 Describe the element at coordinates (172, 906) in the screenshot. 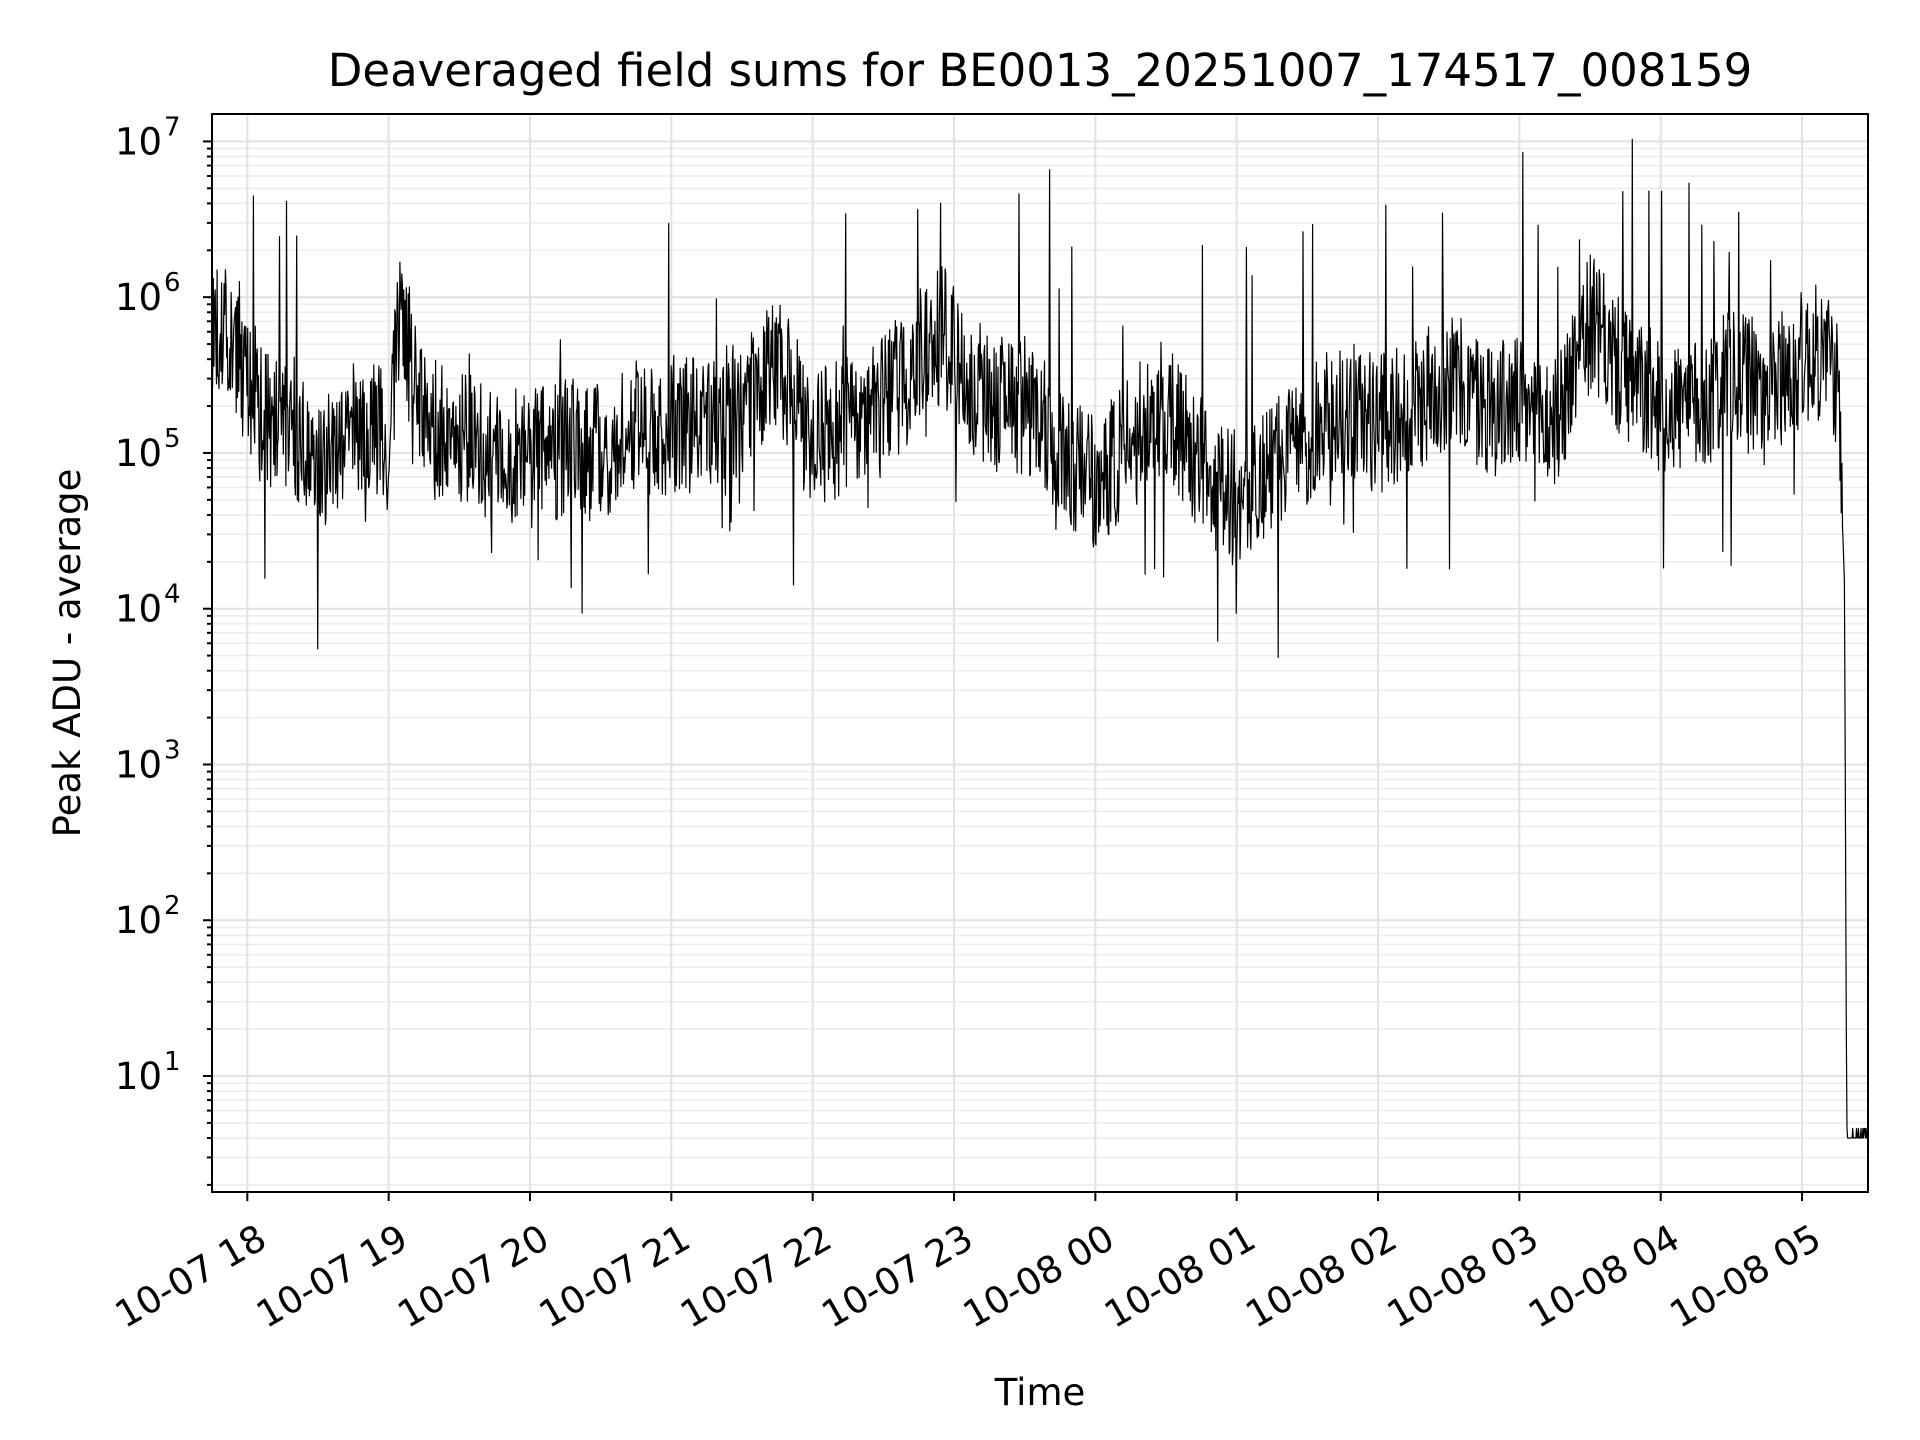

I see `y-tick-exponent: 2` at that location.